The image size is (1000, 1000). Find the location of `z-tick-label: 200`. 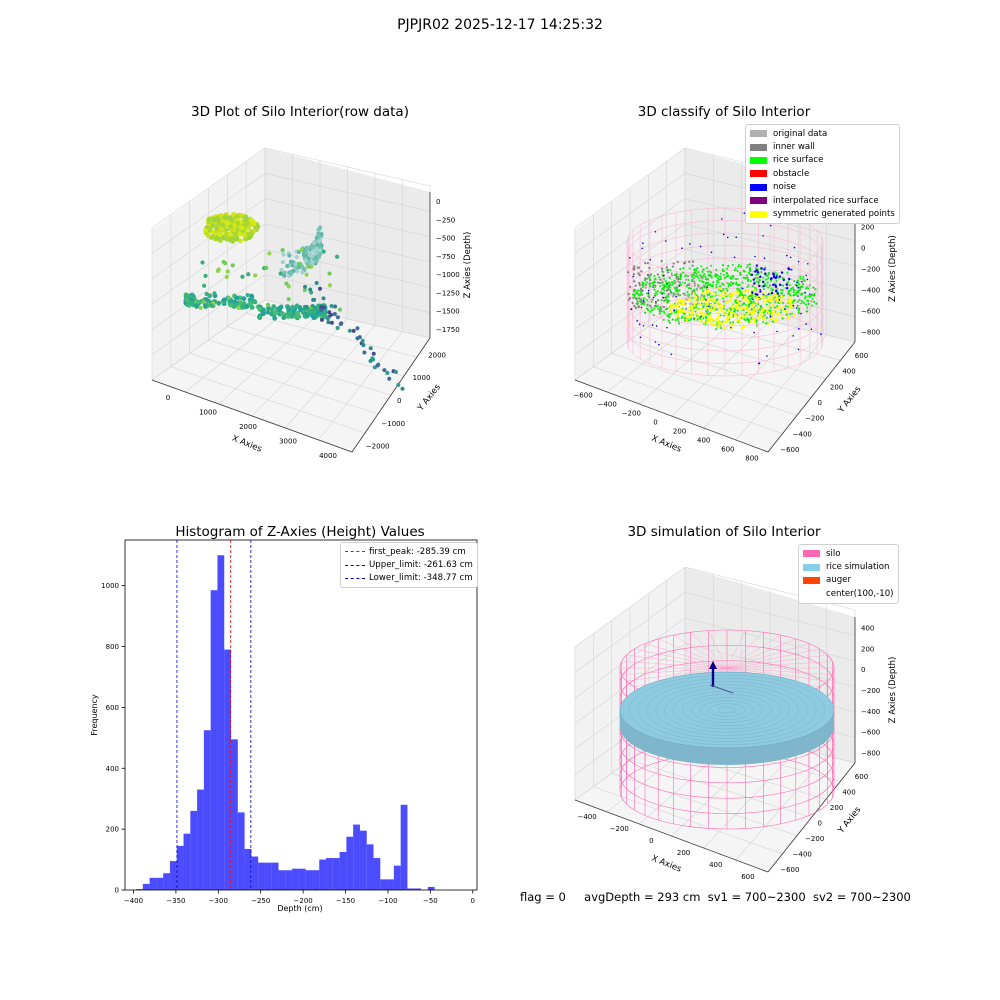

z-tick-label: 200 is located at coordinates (867, 228).